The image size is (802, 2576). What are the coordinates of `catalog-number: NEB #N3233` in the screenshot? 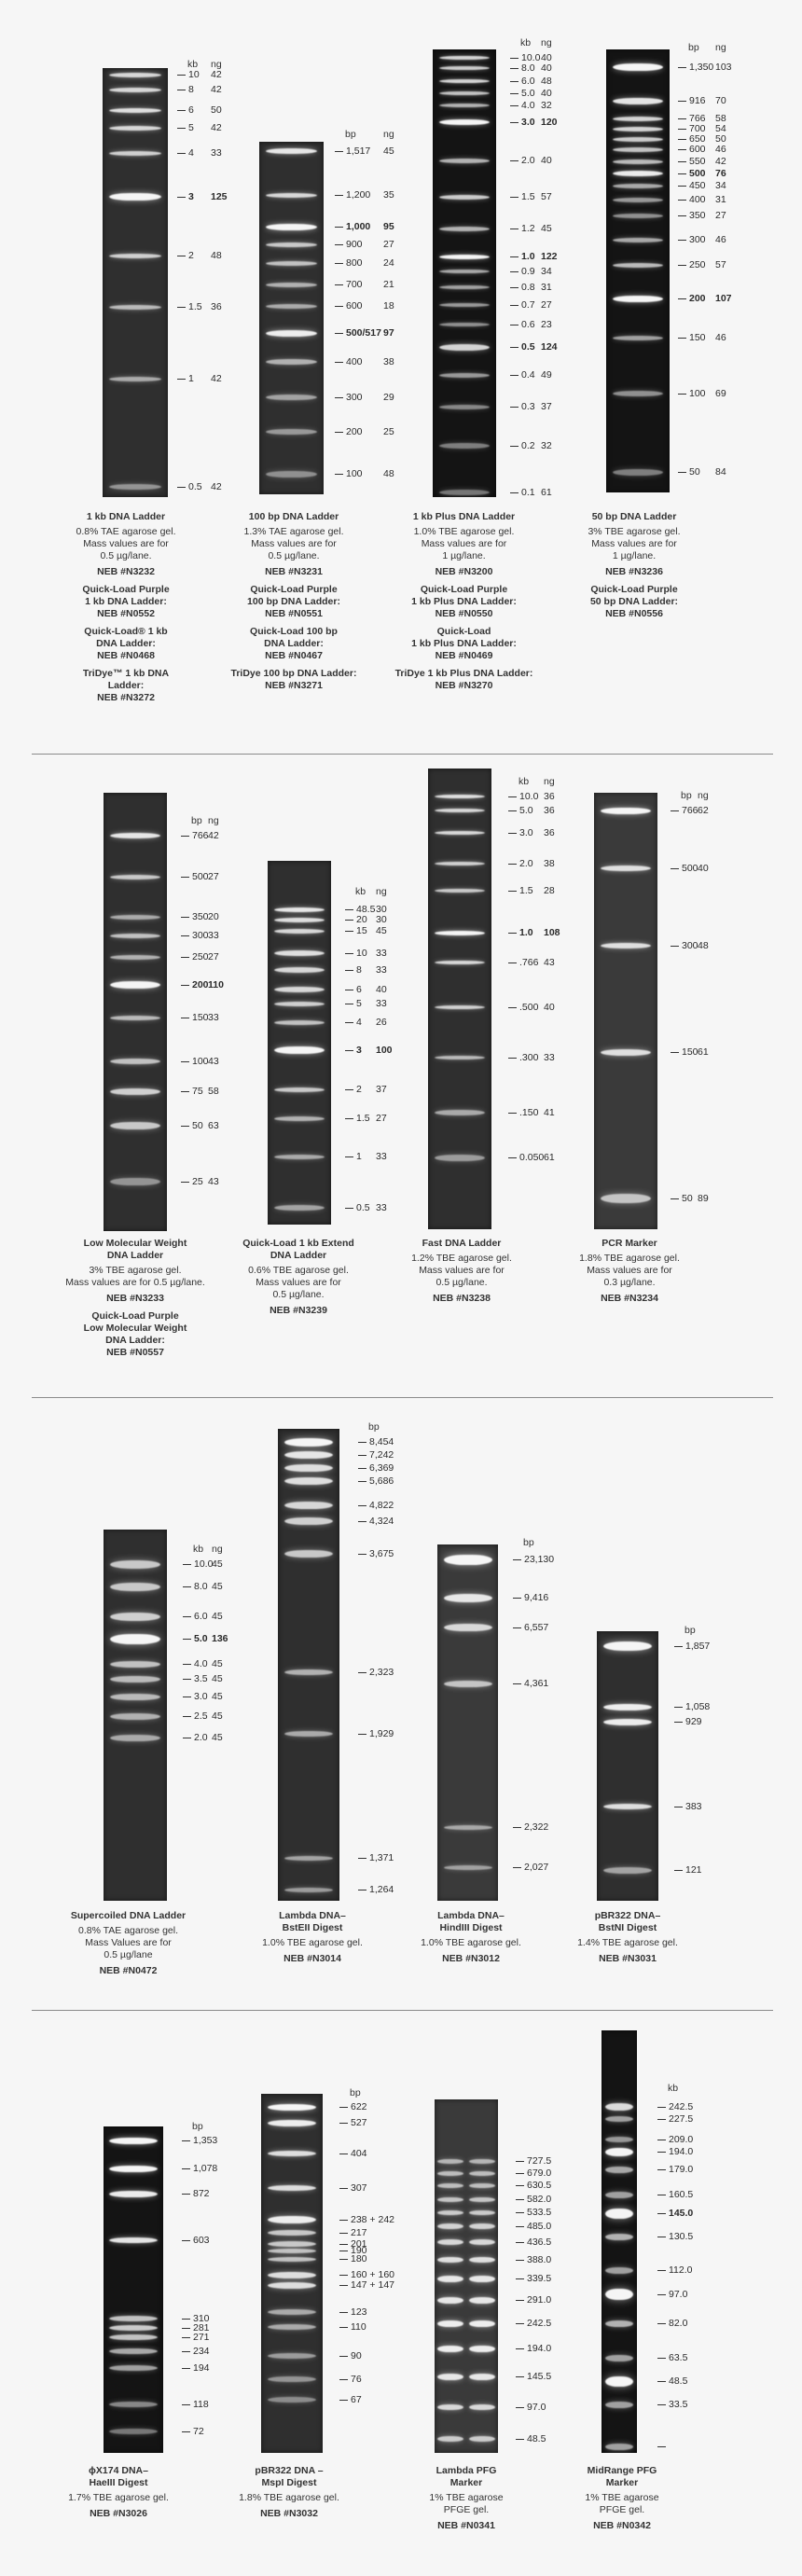 It's located at (135, 1298).